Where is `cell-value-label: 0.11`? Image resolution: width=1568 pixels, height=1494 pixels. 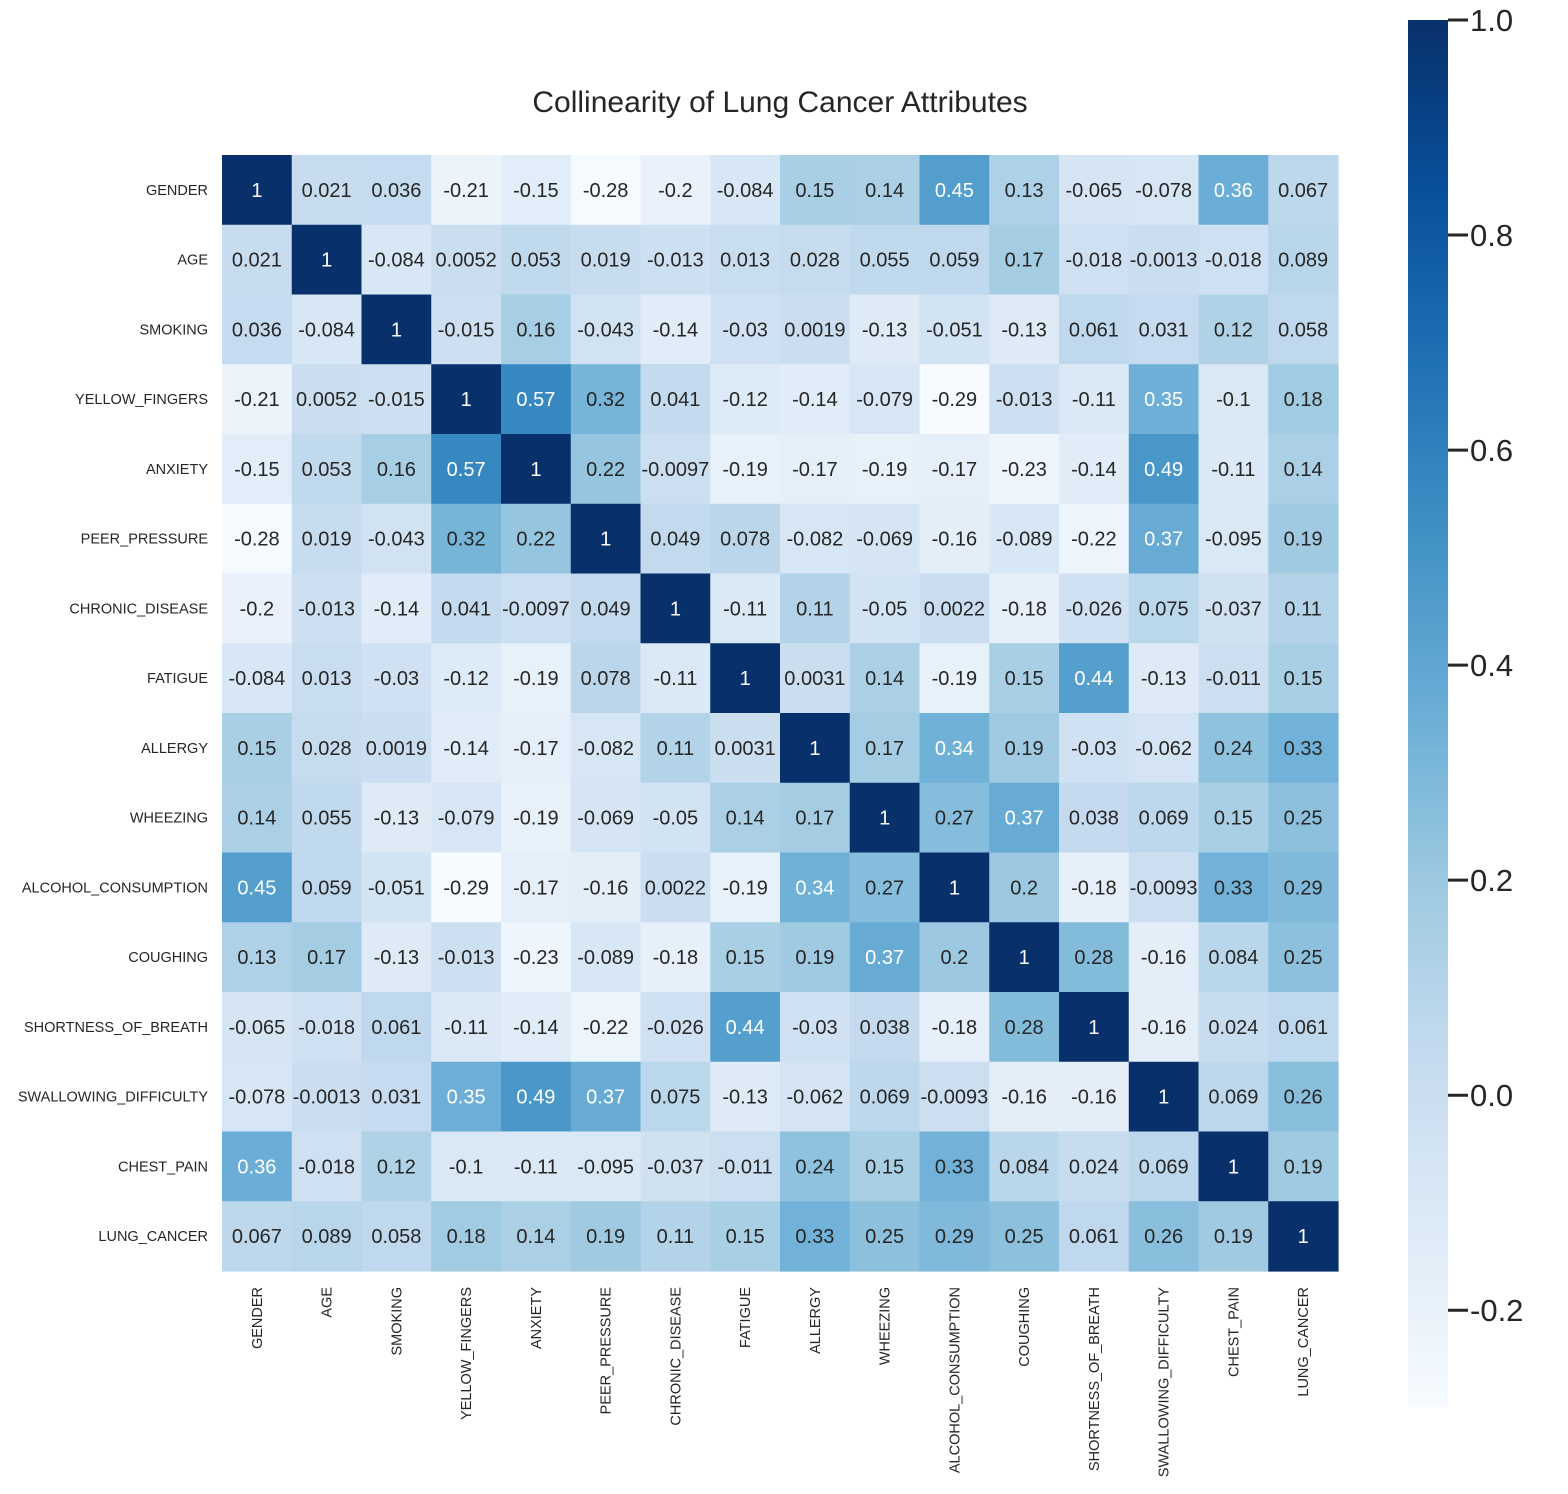
cell-value-label: 0.11 is located at coordinates (814, 609).